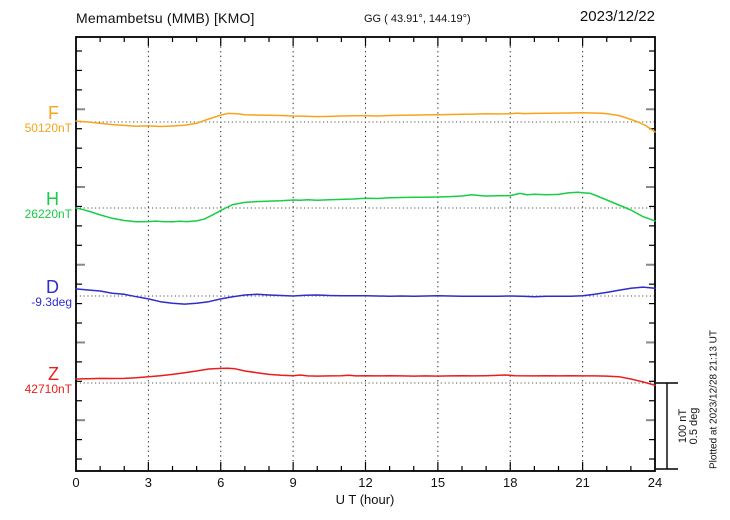  I want to click on x-tick-label-15: 15, so click(438, 482).